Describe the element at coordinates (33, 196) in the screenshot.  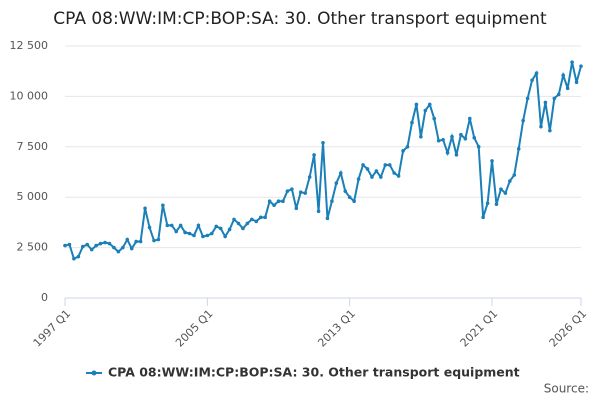
I see `y-tick-label: 5 000` at that location.